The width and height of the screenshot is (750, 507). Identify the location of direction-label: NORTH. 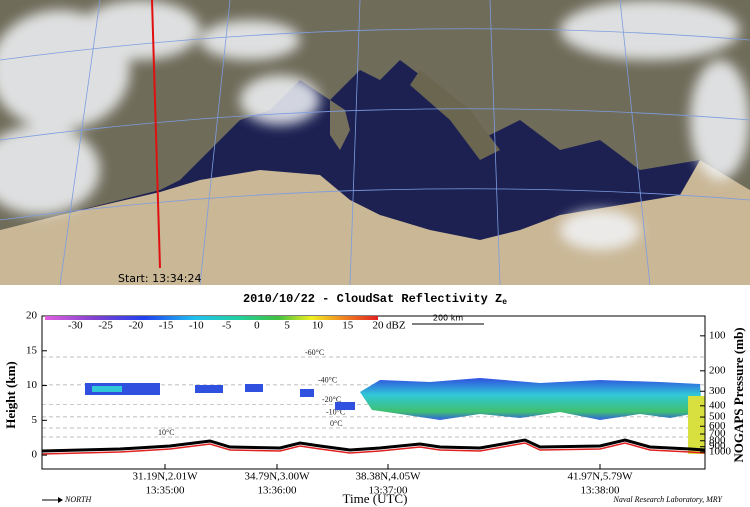
(78, 499).